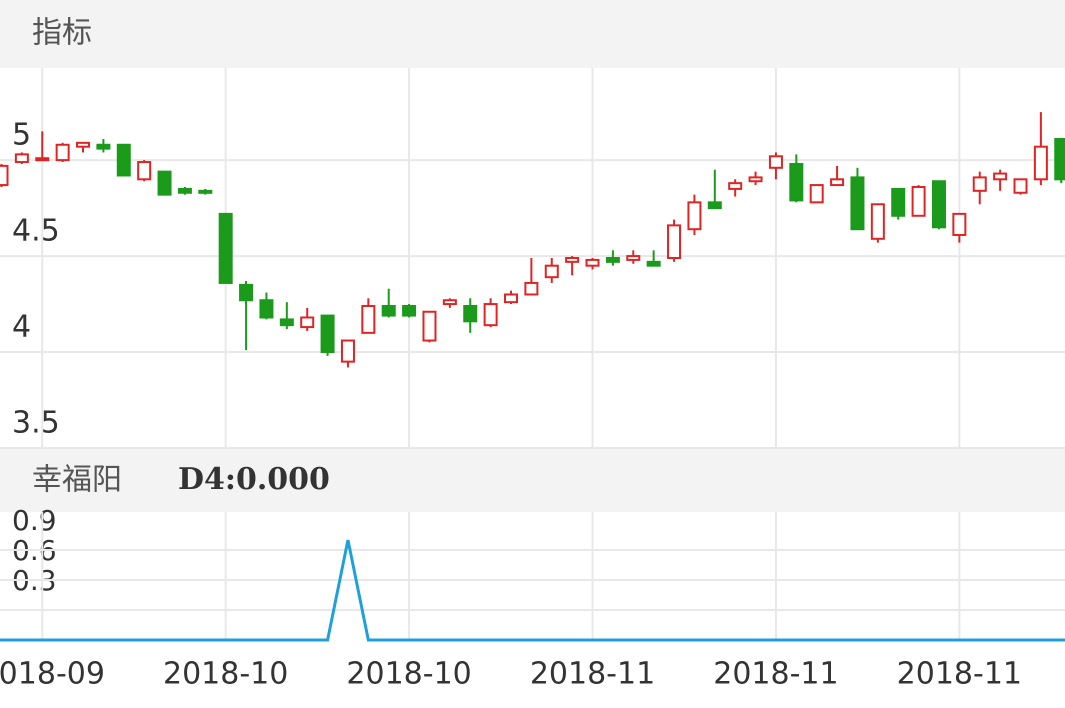 The height and width of the screenshot is (708, 1065). I want to click on panel-title: 幸福阳, so click(77, 480).